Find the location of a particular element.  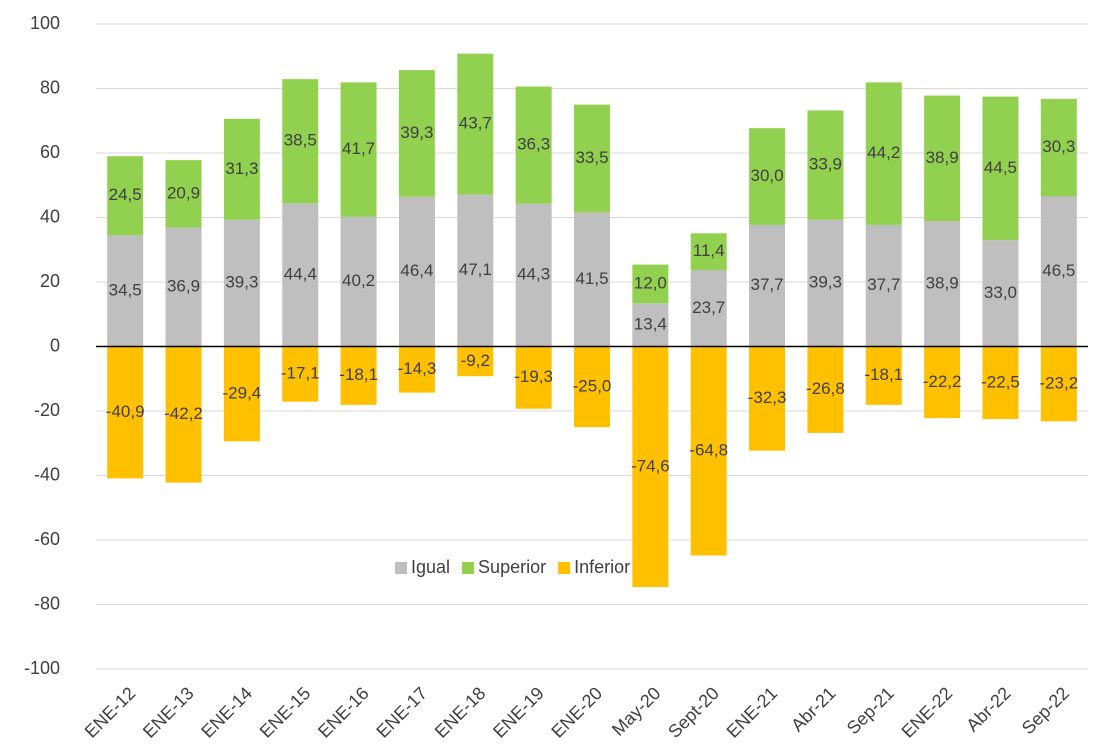

data-label: -17,1 is located at coordinates (300, 373).